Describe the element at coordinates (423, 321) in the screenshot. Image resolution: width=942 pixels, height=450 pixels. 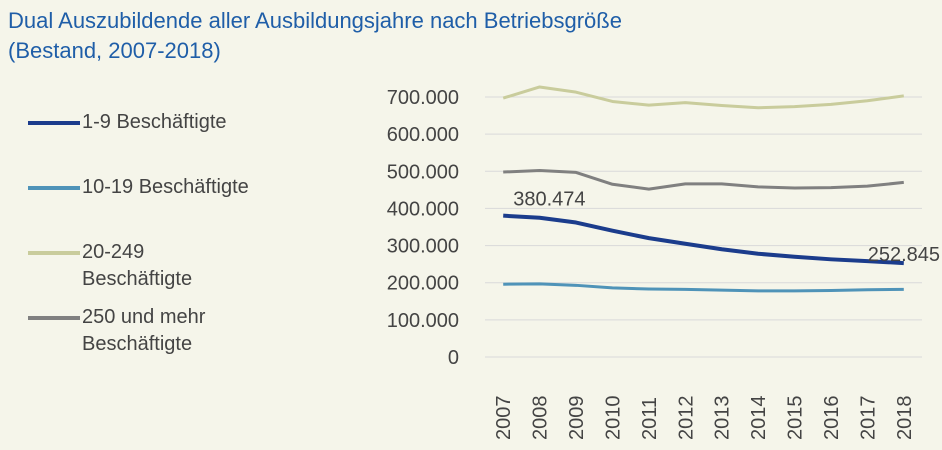
I see `y-tick-label: 100.000` at that location.